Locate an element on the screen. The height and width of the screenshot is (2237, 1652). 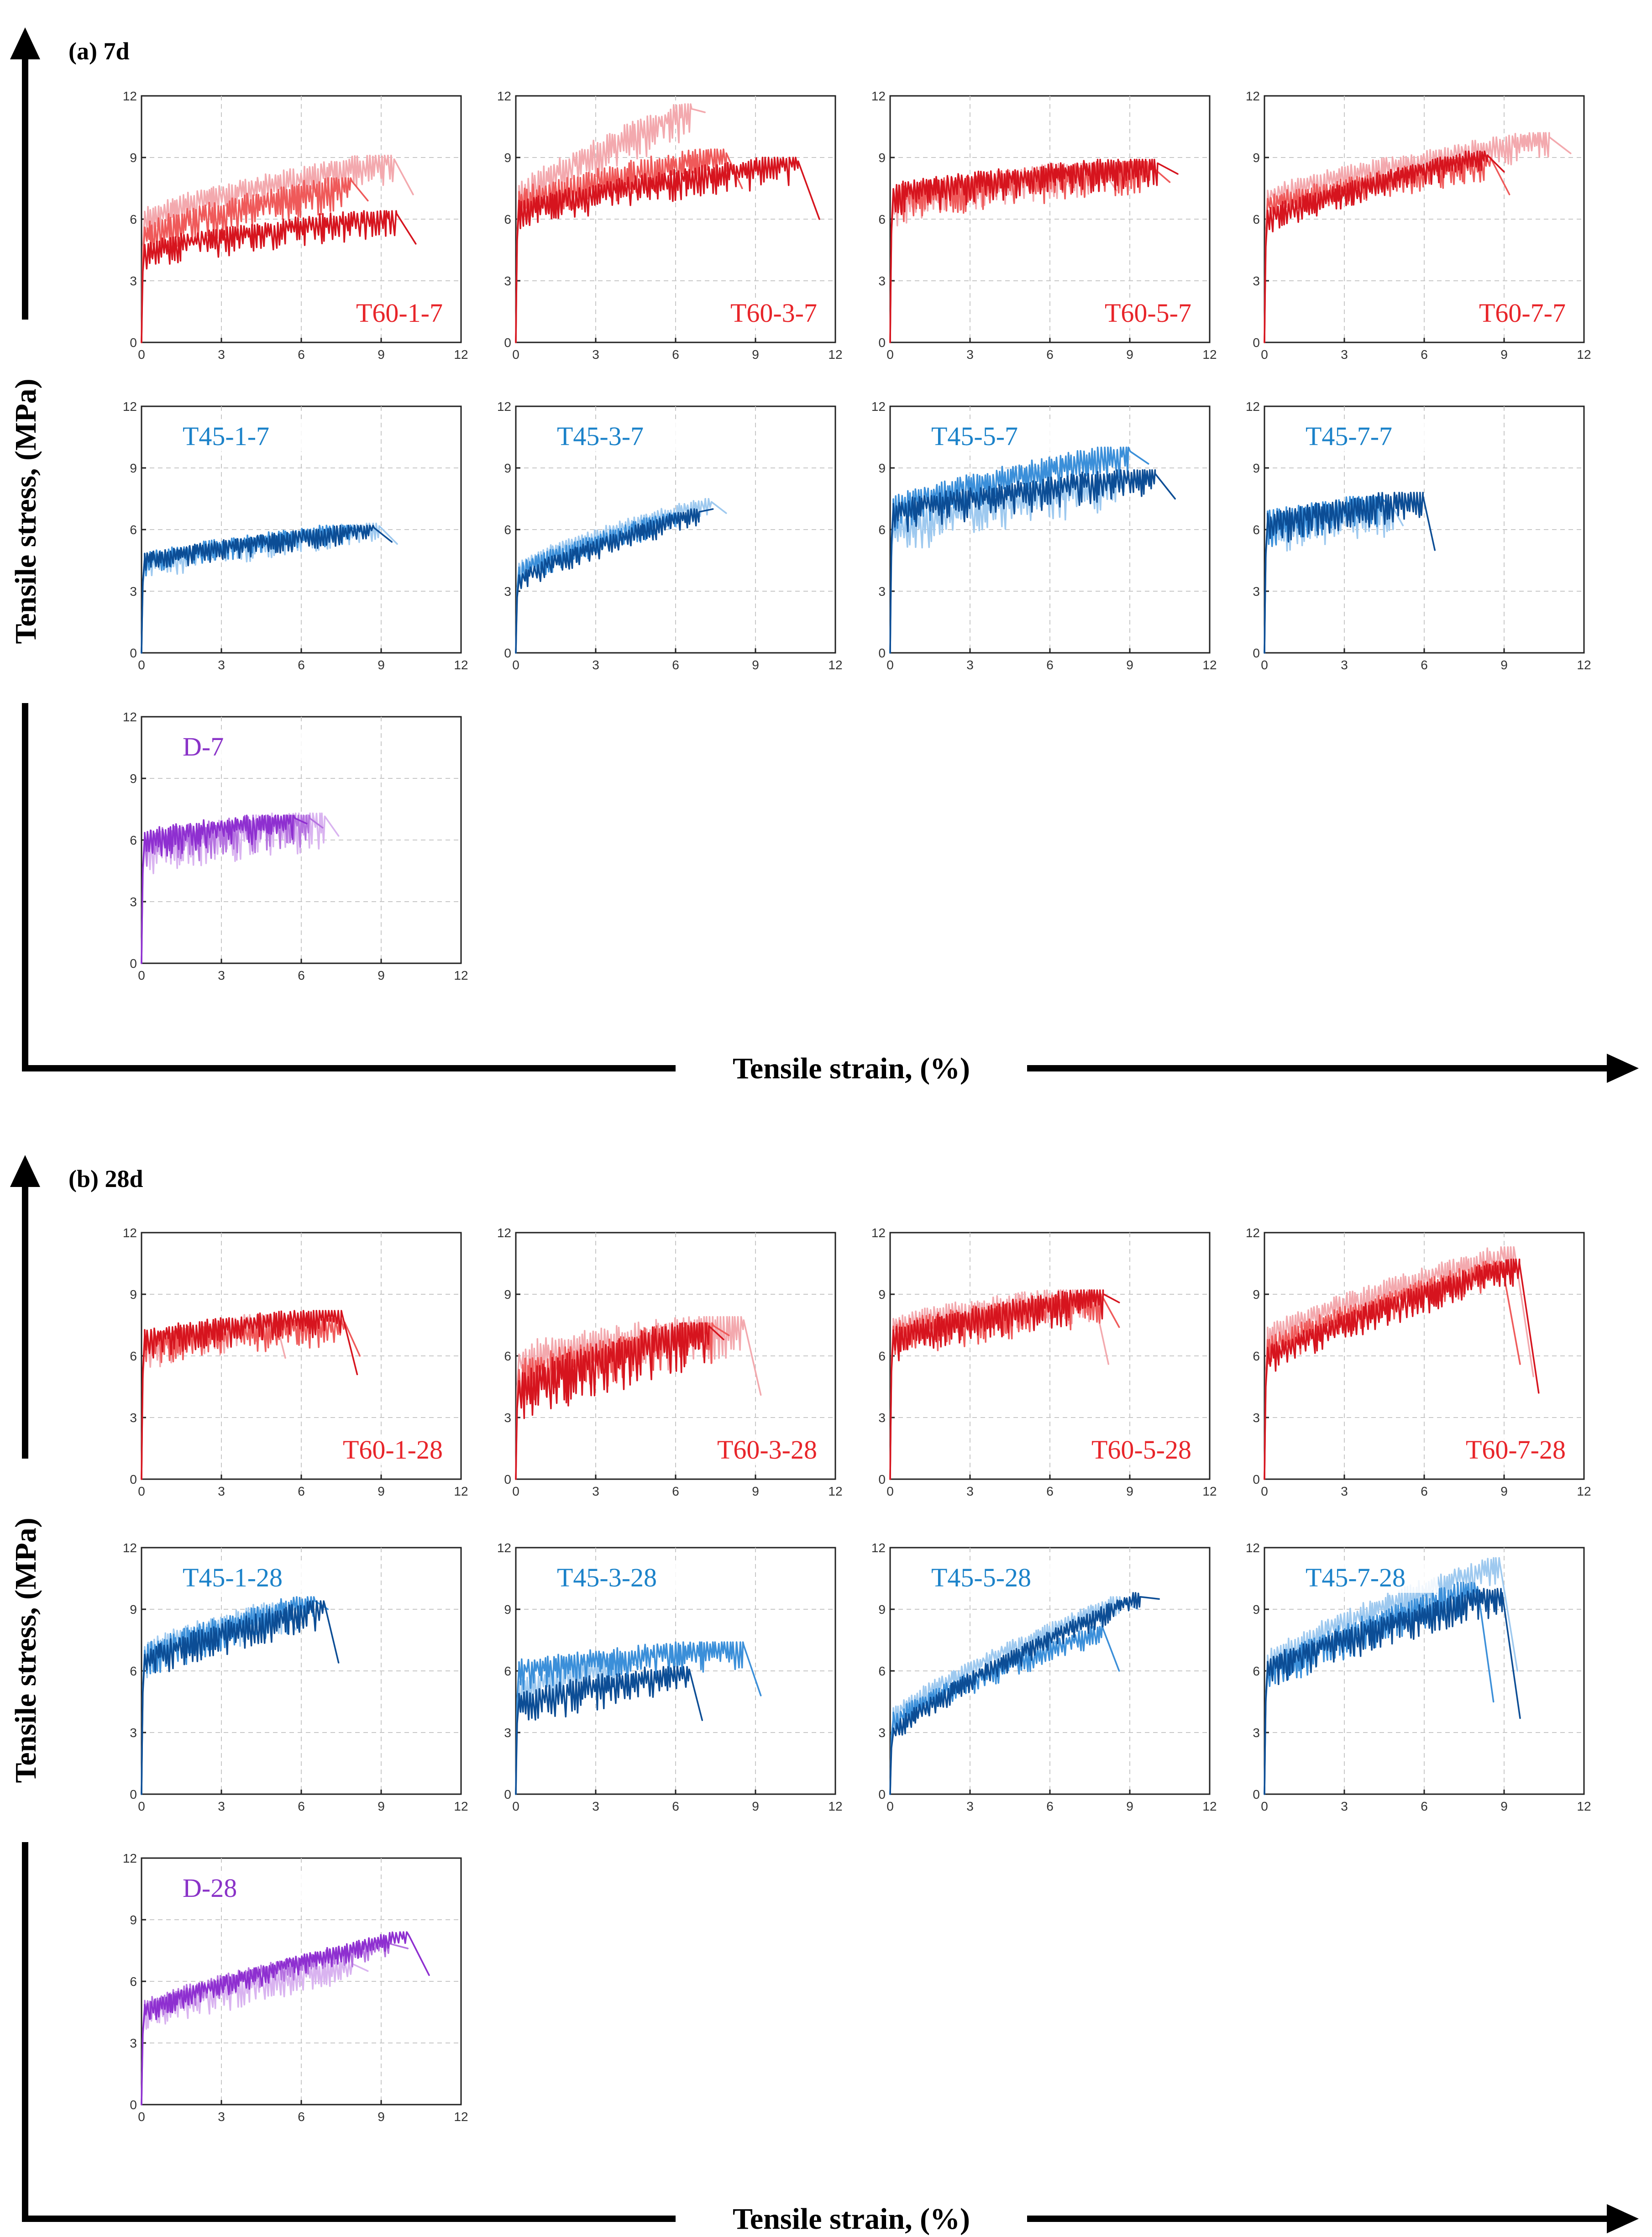
chart-panel: 00 3 3 6 6 9 9 12 12 T60-3-7 is located at coordinates (670, 225).